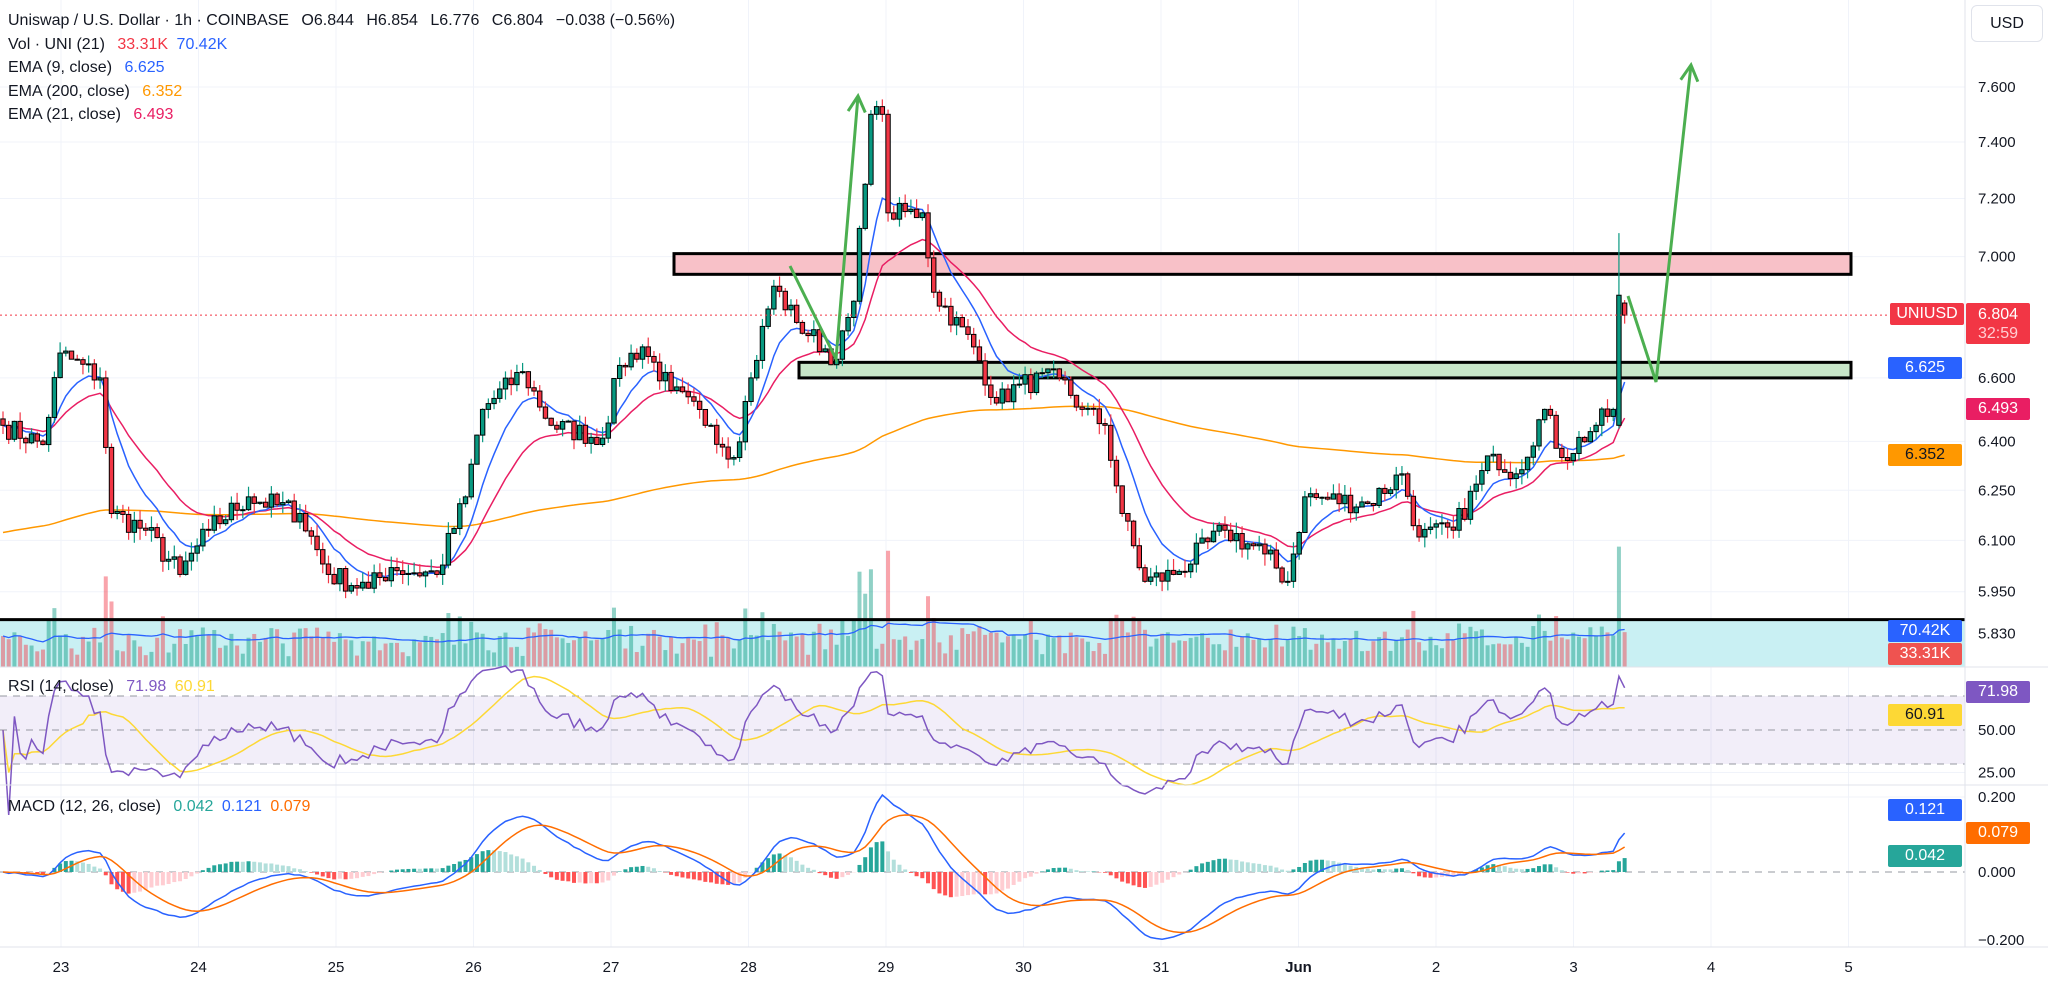  I want to click on date-tick-label: 28, so click(748, 967).